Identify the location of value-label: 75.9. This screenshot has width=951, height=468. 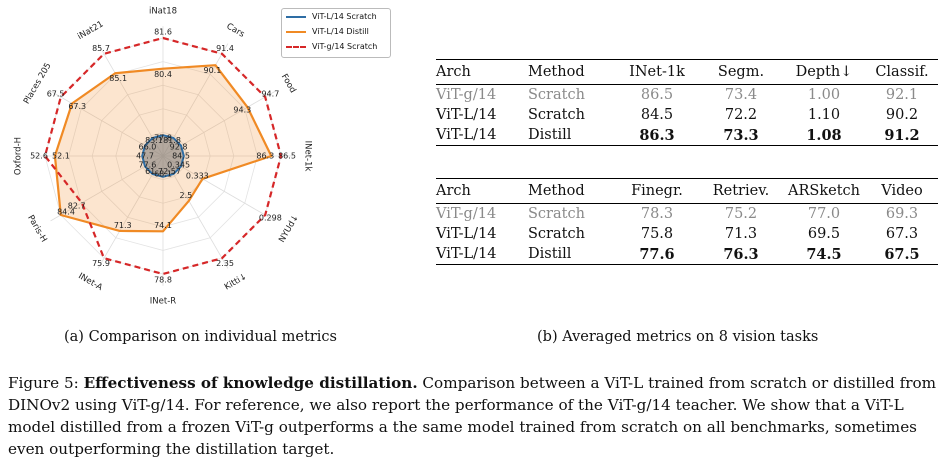
(101, 263).